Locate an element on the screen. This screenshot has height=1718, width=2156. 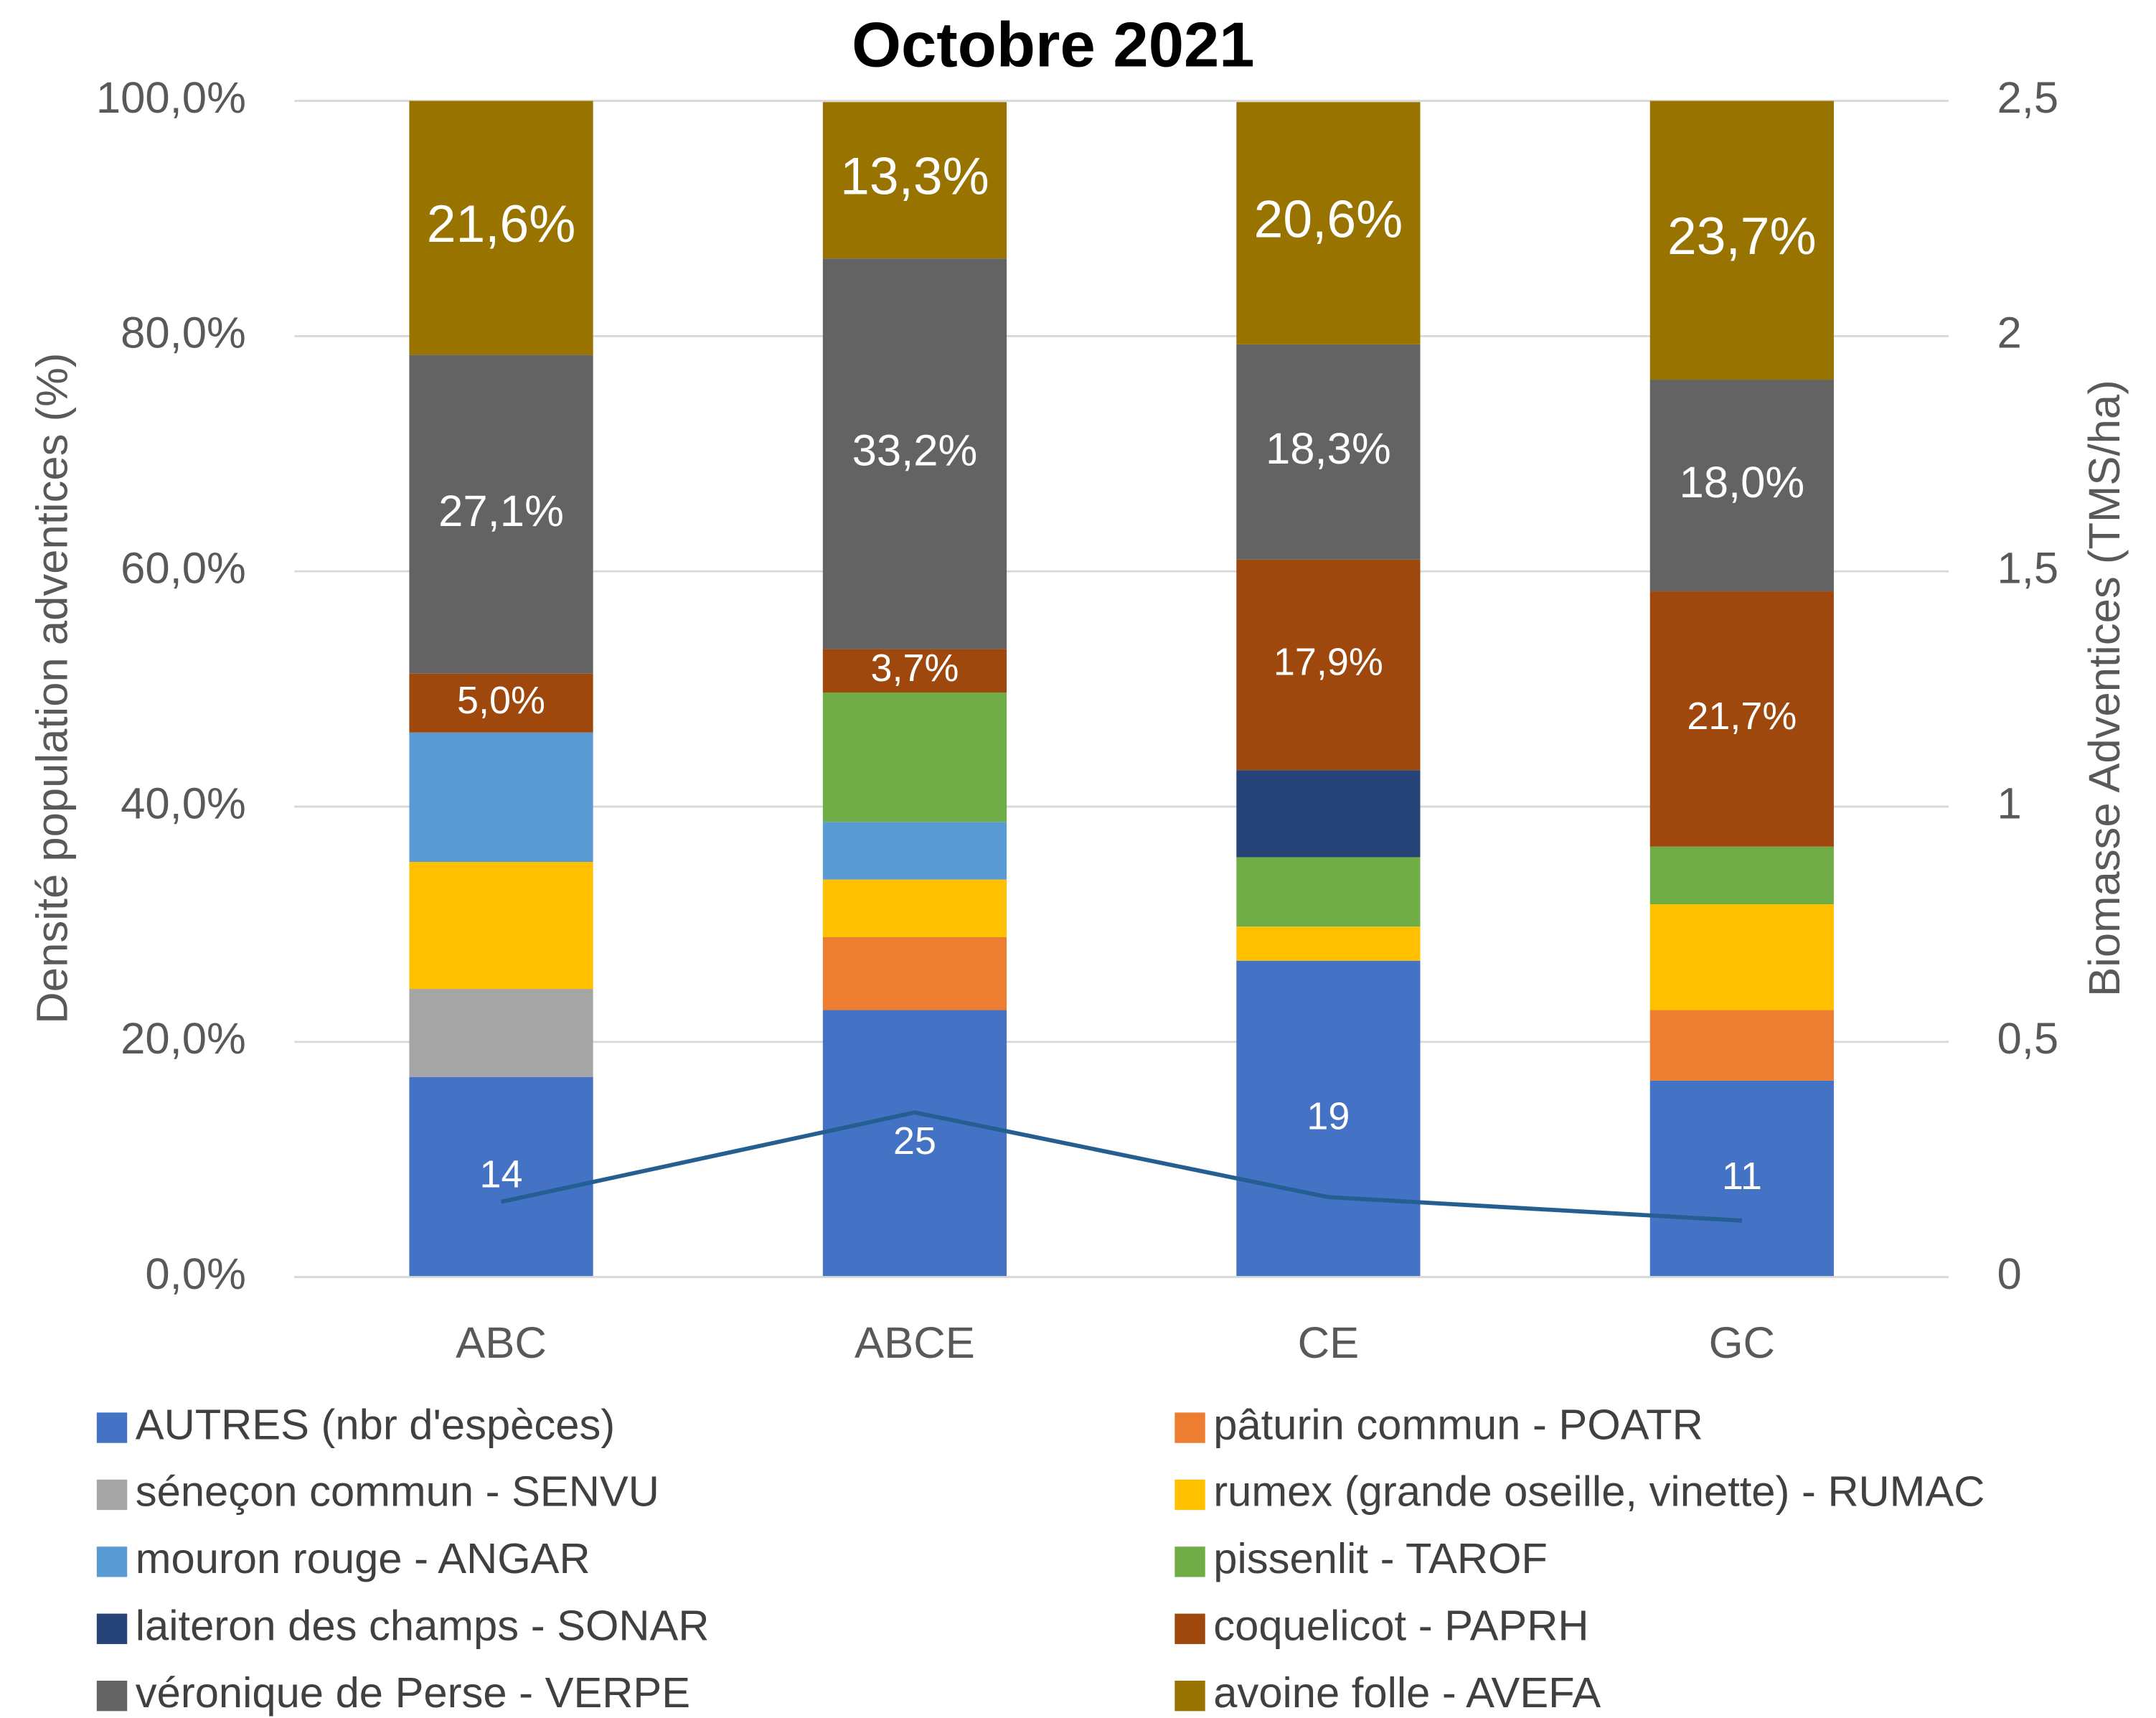
legend-label: avoine folle - AVEFA is located at coordinates (1407, 1693).